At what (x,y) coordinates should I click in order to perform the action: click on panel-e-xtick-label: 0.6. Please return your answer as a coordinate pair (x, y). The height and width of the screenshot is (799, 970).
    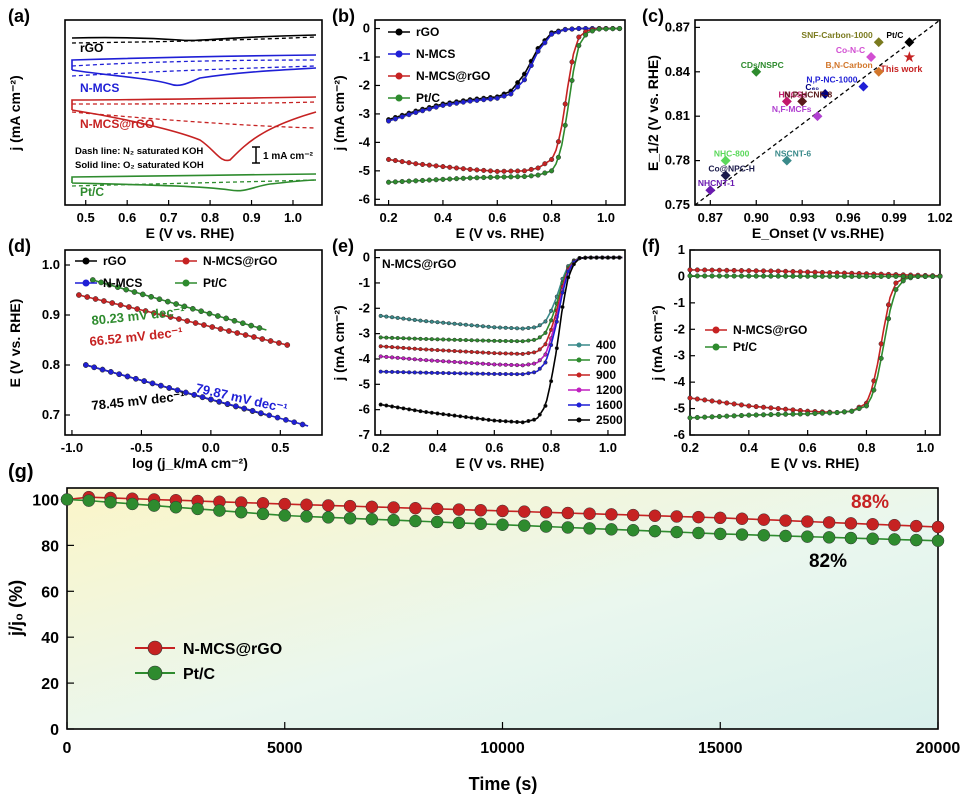
    Looking at the image, I should click on (494, 447).